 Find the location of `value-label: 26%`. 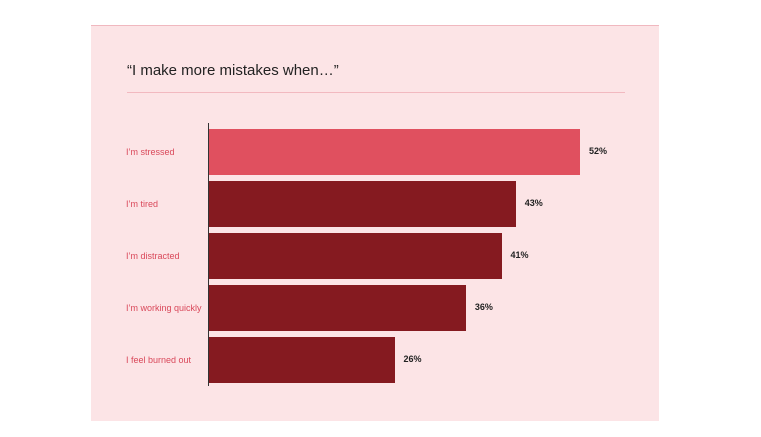

value-label: 26% is located at coordinates (412, 359).